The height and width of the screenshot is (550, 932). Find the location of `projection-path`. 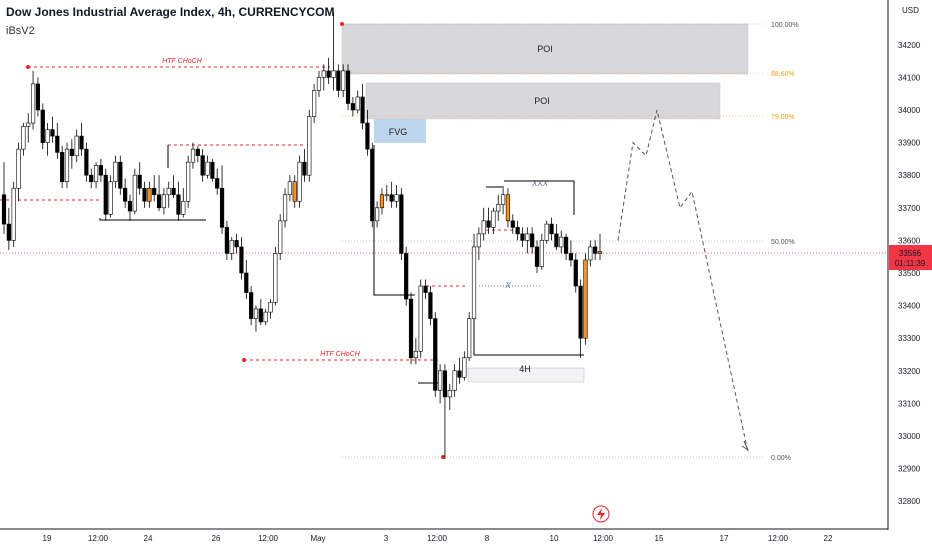

projection-path is located at coordinates (683, 281).